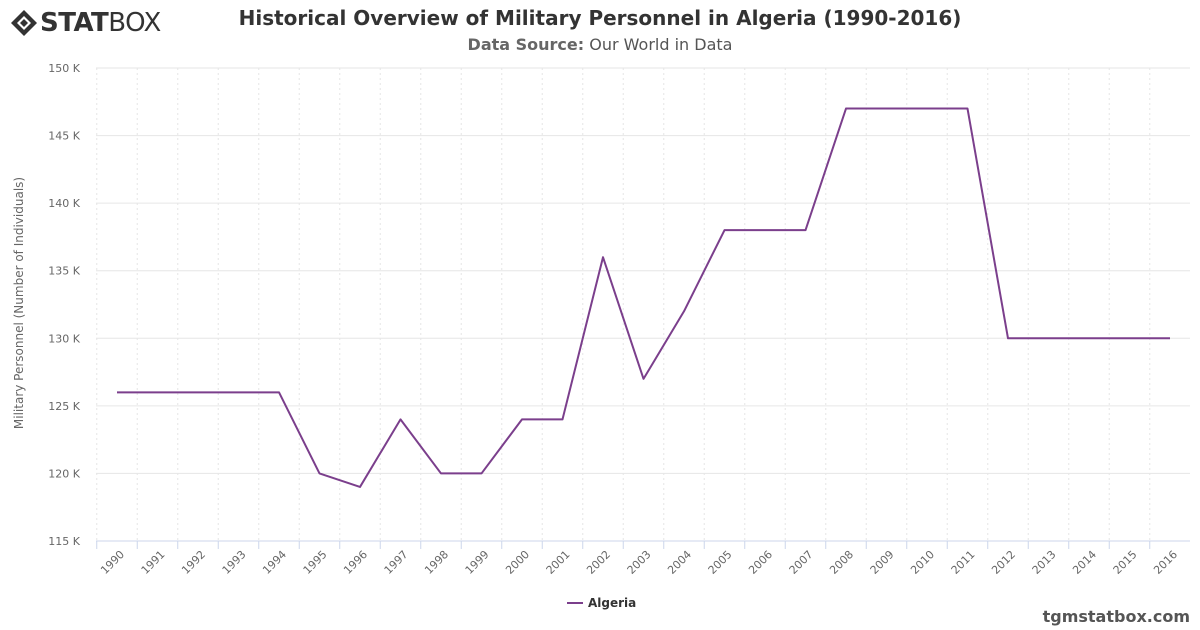 This screenshot has height=630, width=1200. Describe the element at coordinates (477, 562) in the screenshot. I see `x-tick-label: 1999` at that location.